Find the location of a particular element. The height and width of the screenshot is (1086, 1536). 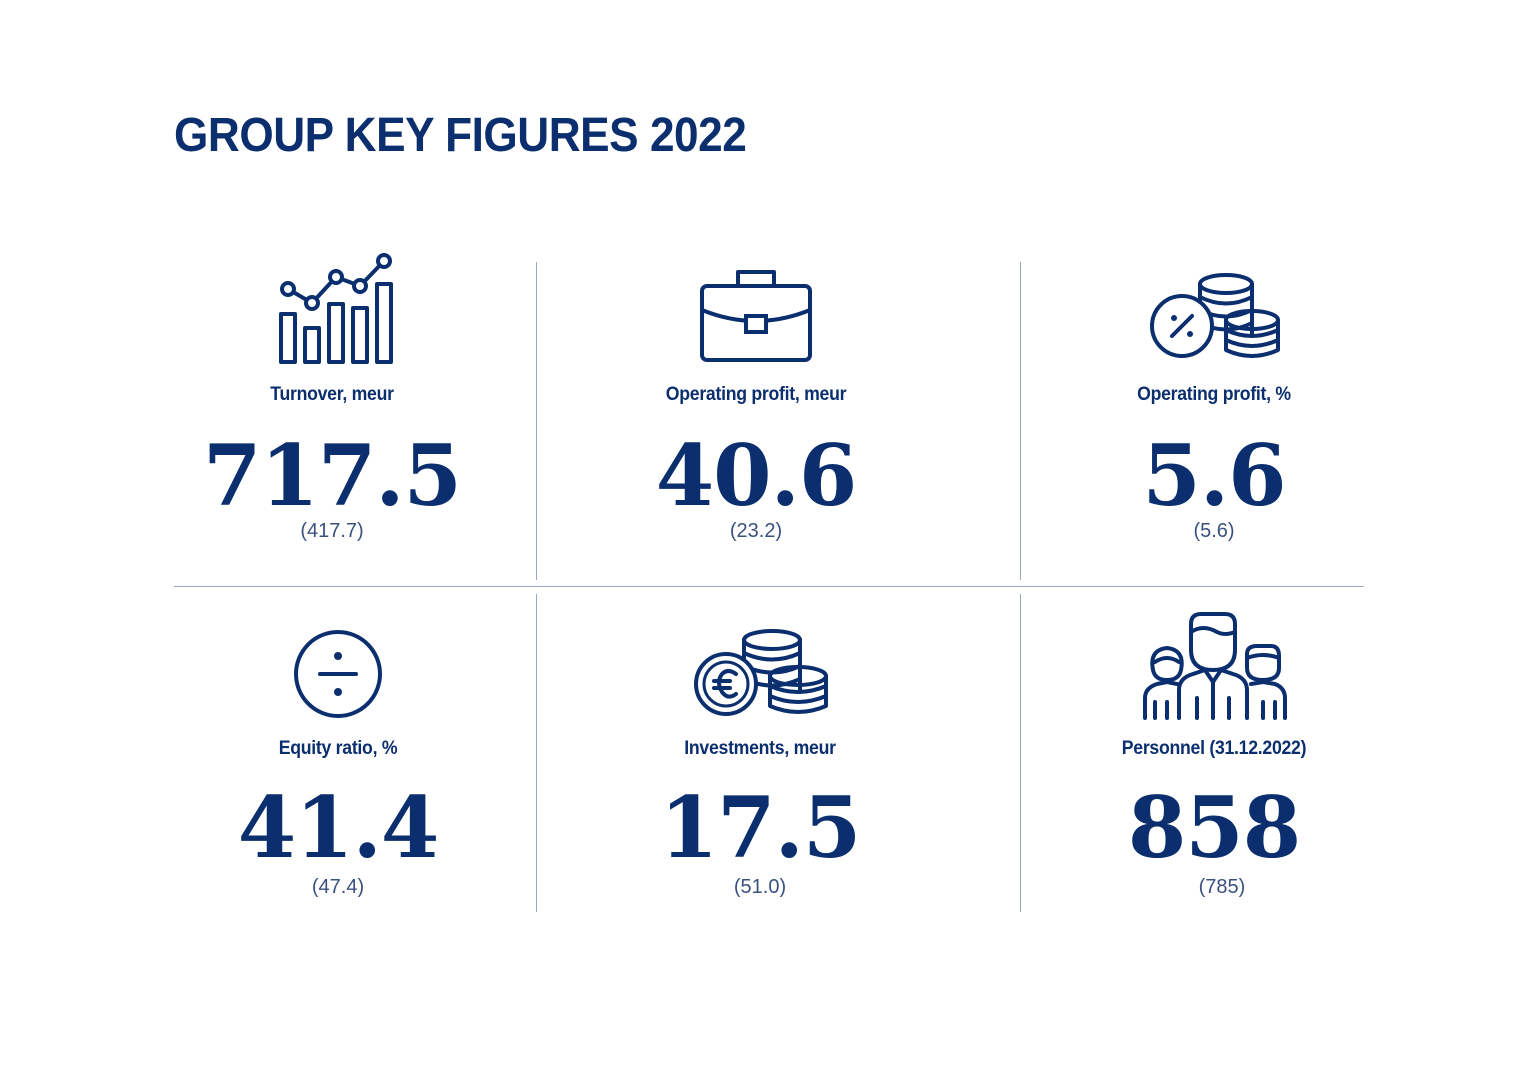

figure-value: 41.4 is located at coordinates (338, 827).